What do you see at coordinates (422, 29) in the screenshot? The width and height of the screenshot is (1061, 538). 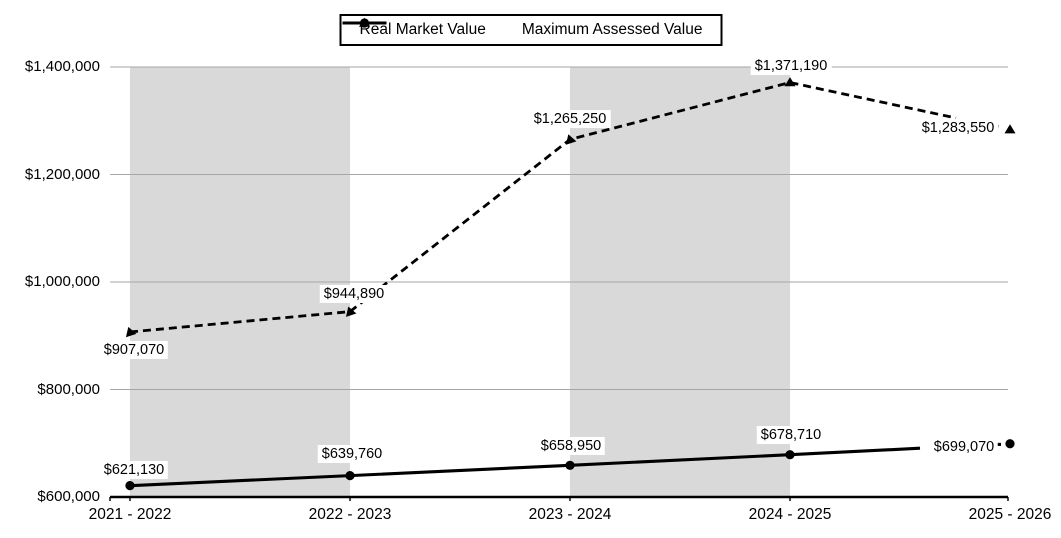 I see `legend-label-real-market-value: Real Market Value` at bounding box center [422, 29].